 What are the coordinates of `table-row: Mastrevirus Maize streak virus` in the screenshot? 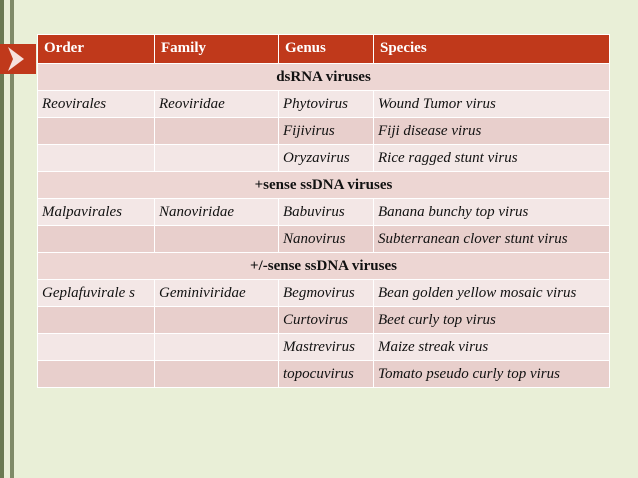 It's located at (323, 347).